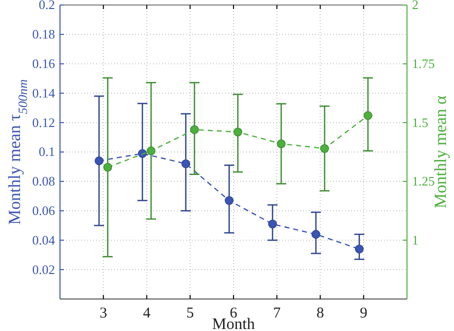  I want to click on y2-tick-label: 1.25, so click(423, 181).